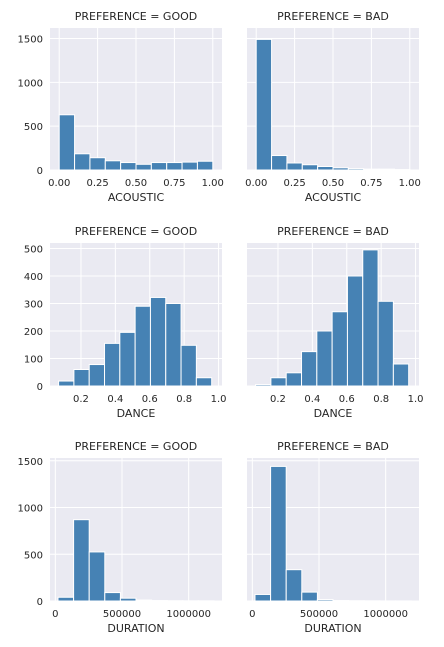  I want to click on y-tick-label: 300, so click(33, 305).